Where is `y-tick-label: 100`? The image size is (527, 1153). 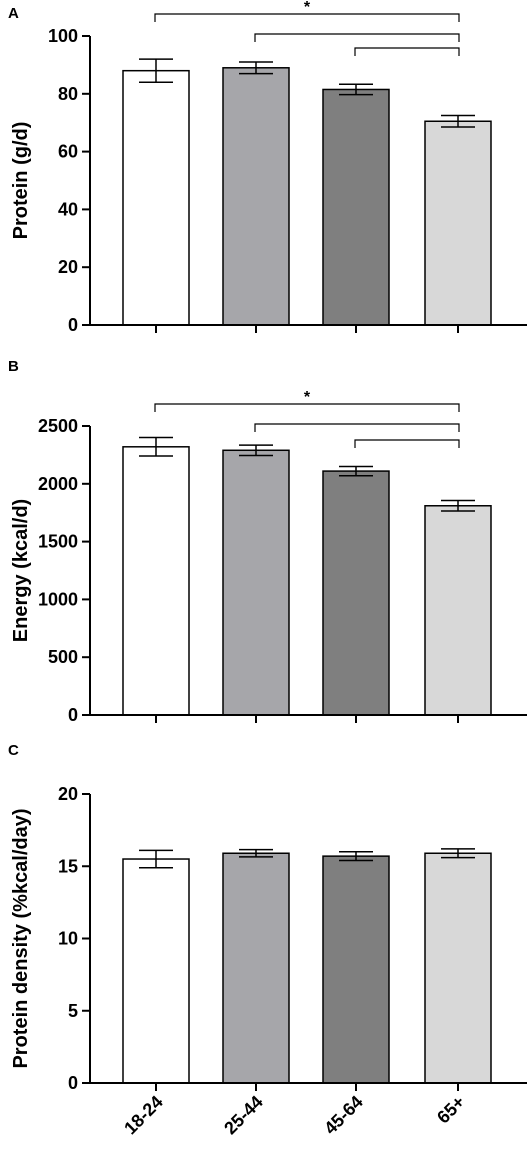 y-tick-label: 100 is located at coordinates (63, 36).